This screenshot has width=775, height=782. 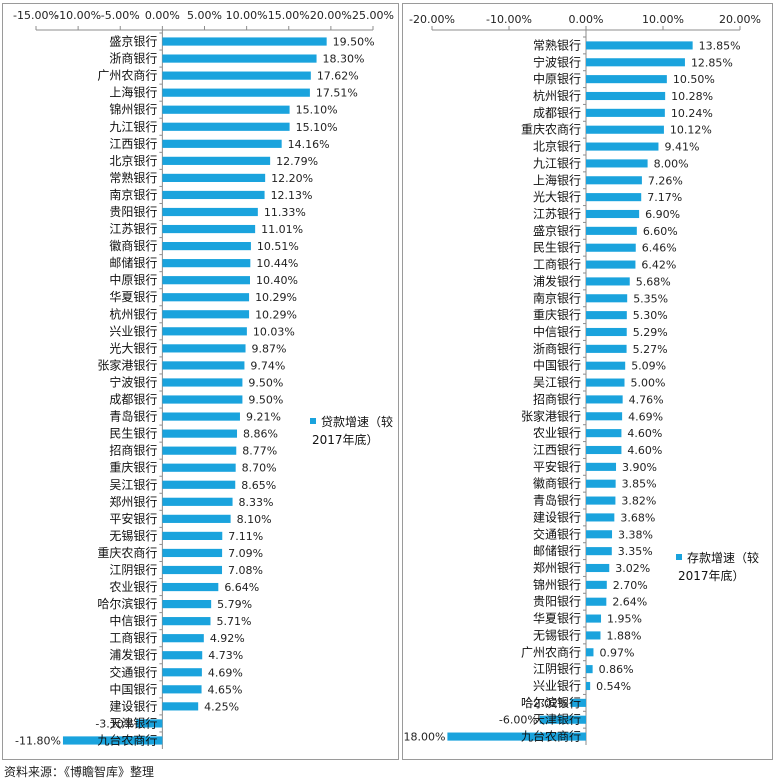 I want to click on loan-tick-label: 5.00%, so click(x=204, y=15).